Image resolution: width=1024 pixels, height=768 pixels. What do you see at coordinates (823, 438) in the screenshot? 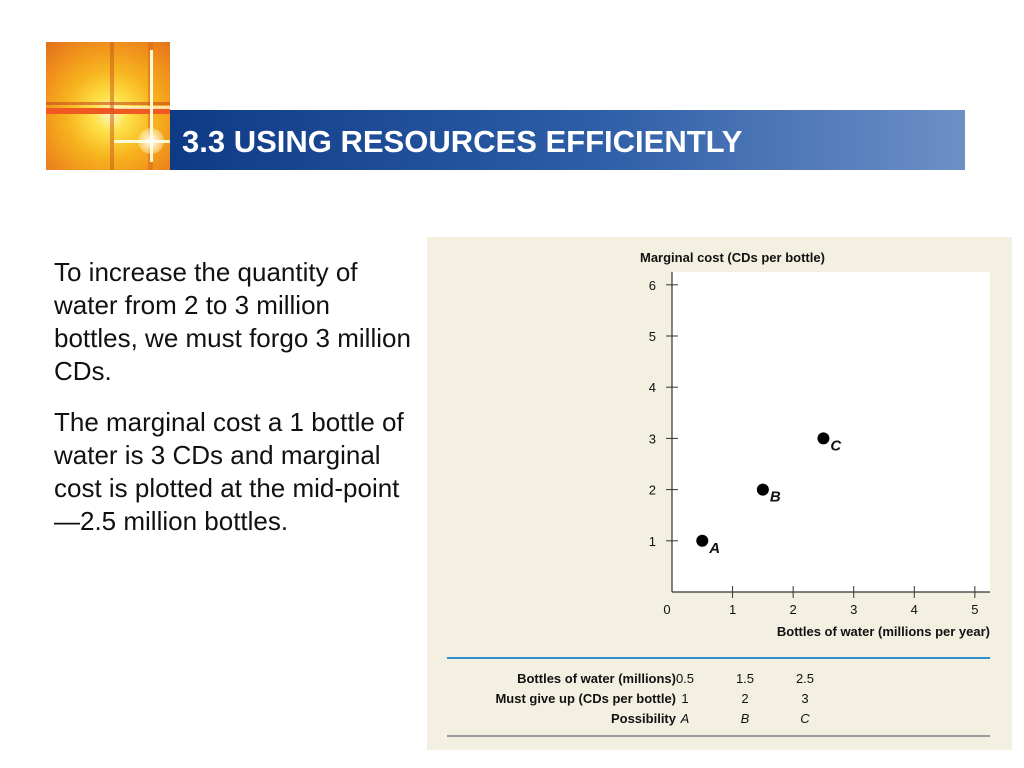
I see `data-point-c` at bounding box center [823, 438].